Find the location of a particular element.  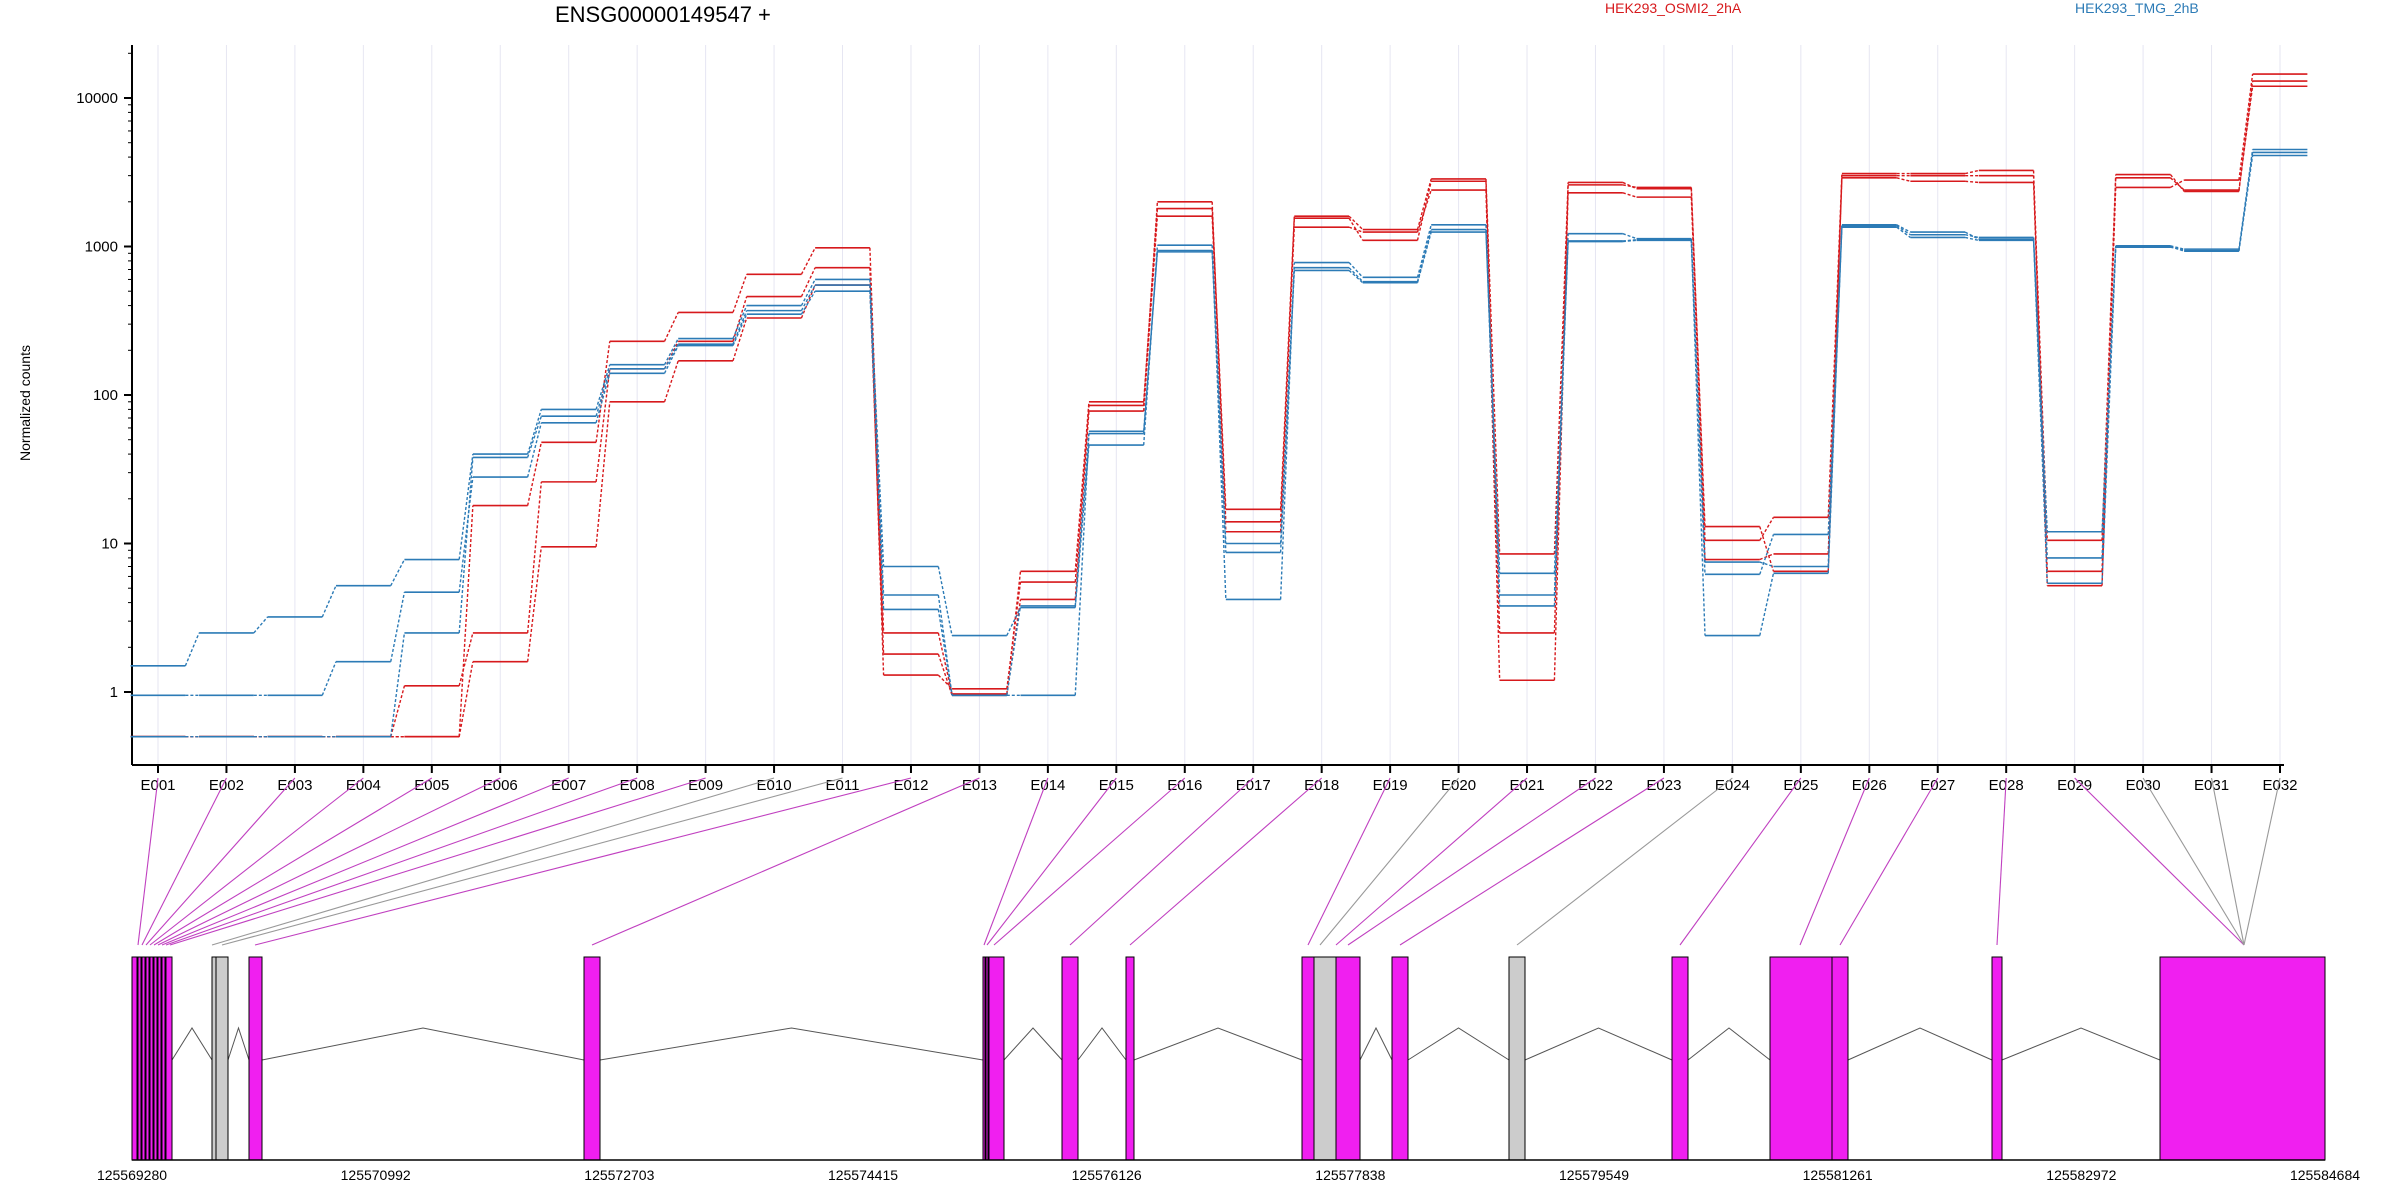

x-tick-label: E009 is located at coordinates (705, 785).